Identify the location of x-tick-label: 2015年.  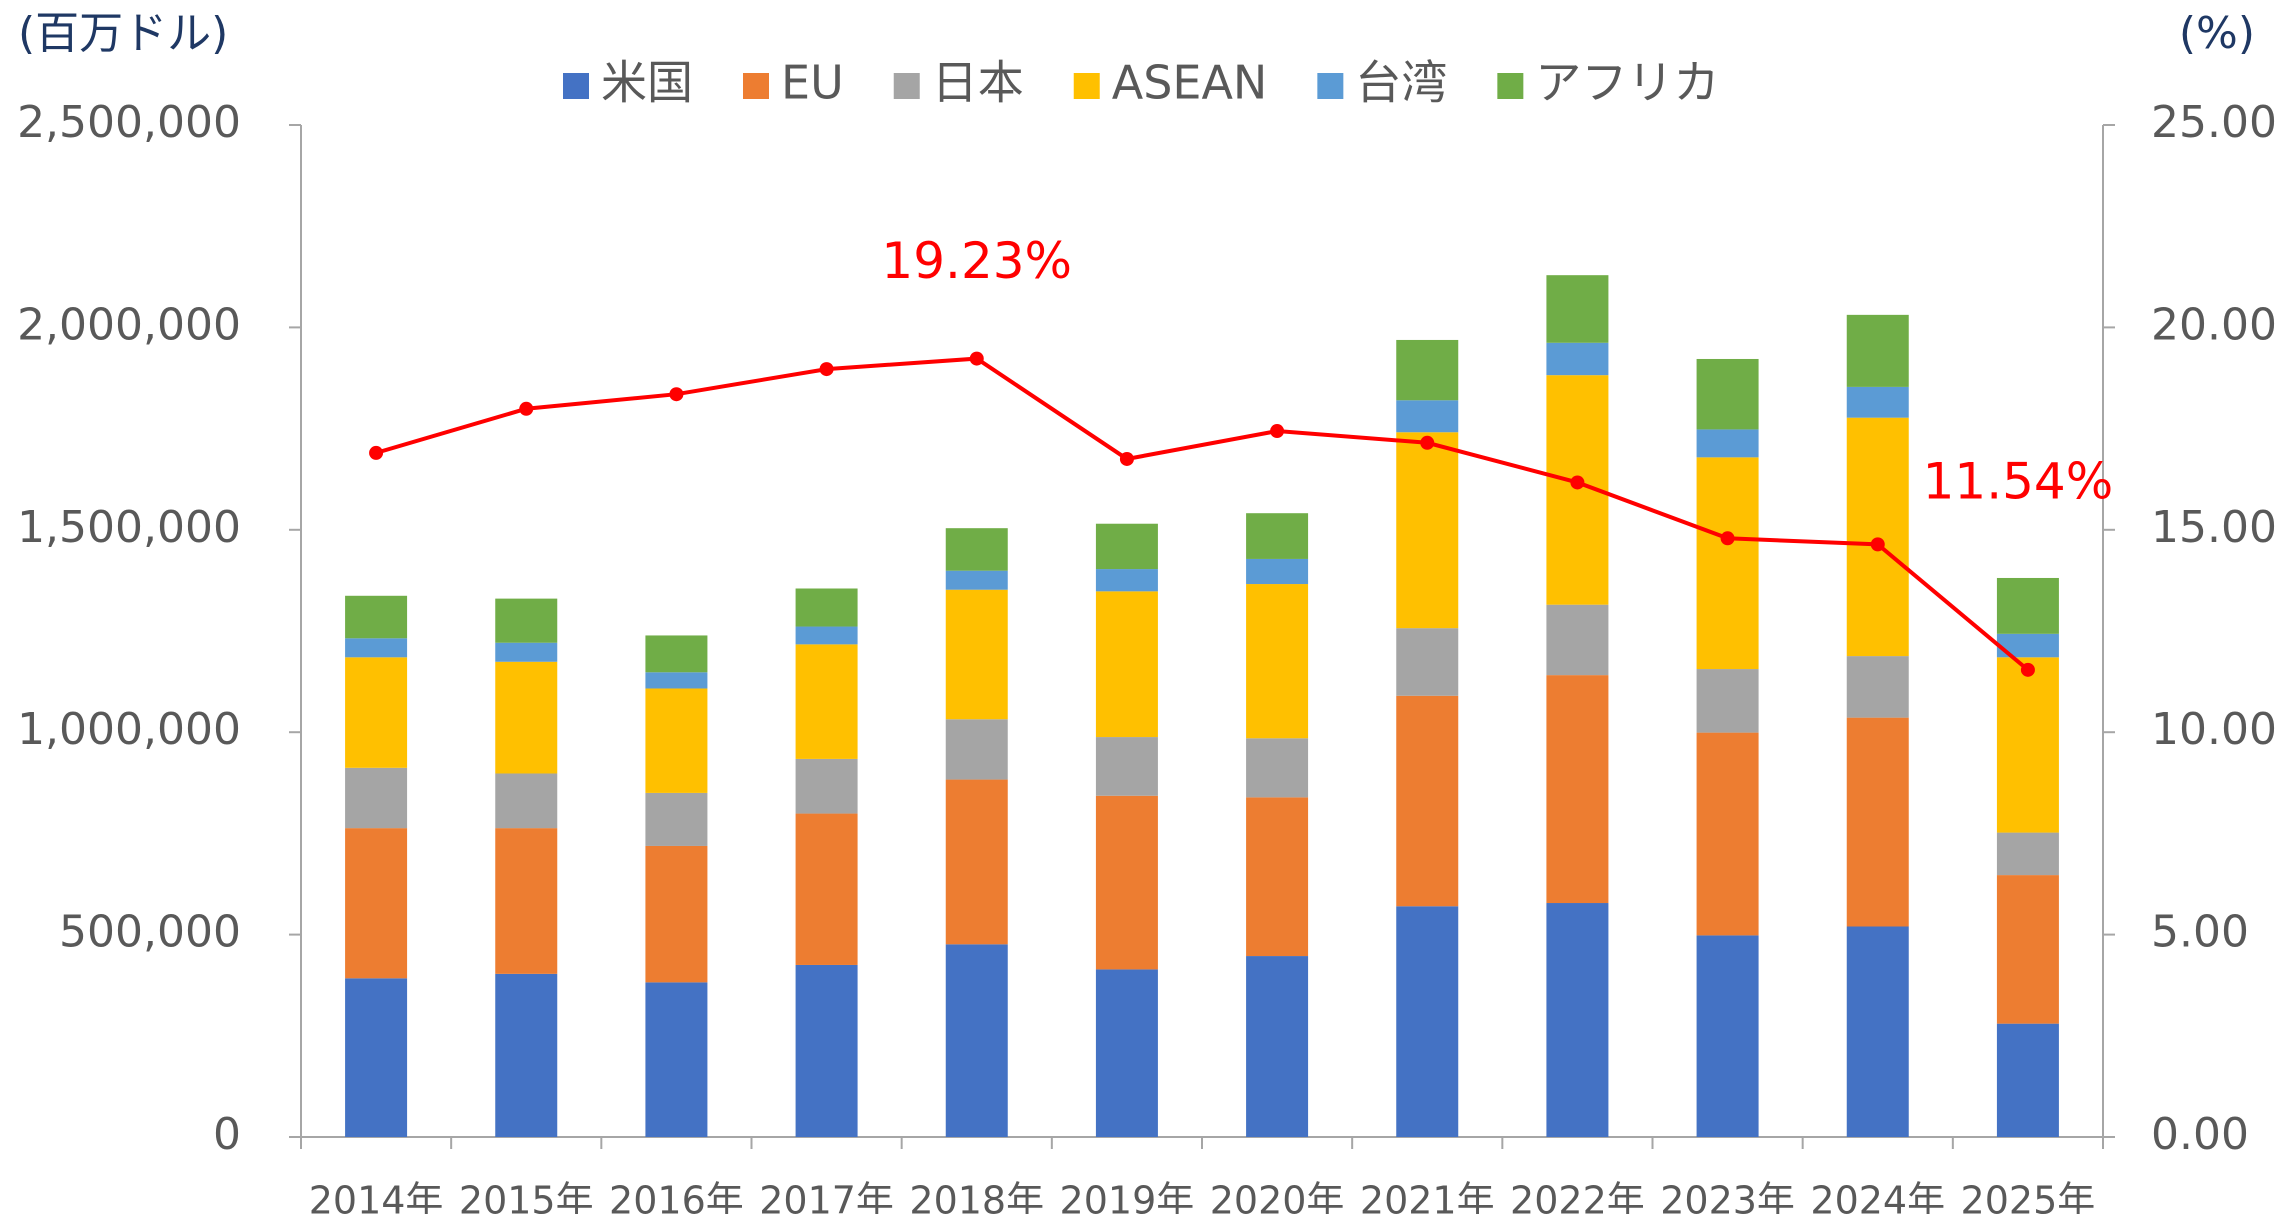
(526, 1196).